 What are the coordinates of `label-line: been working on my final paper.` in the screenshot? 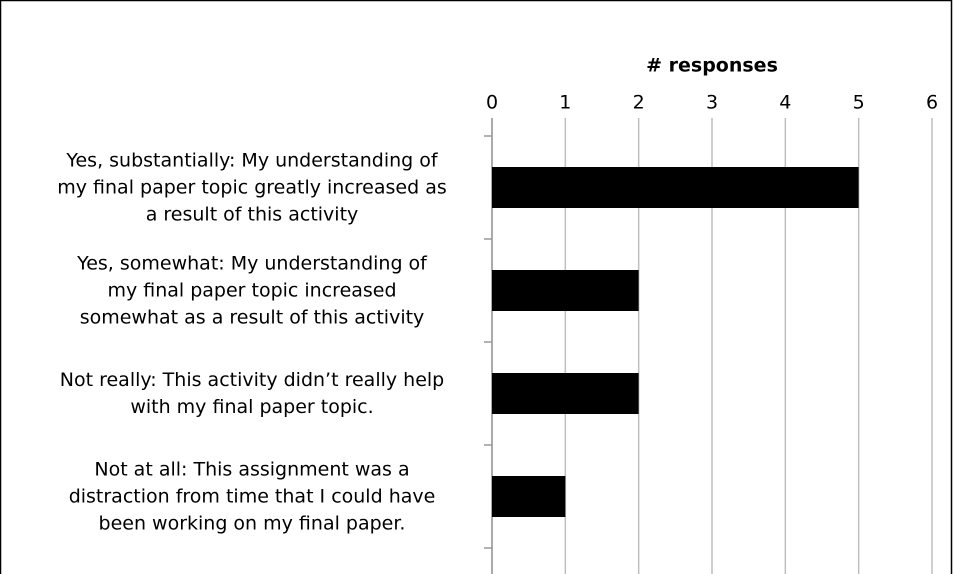 It's located at (252, 523).